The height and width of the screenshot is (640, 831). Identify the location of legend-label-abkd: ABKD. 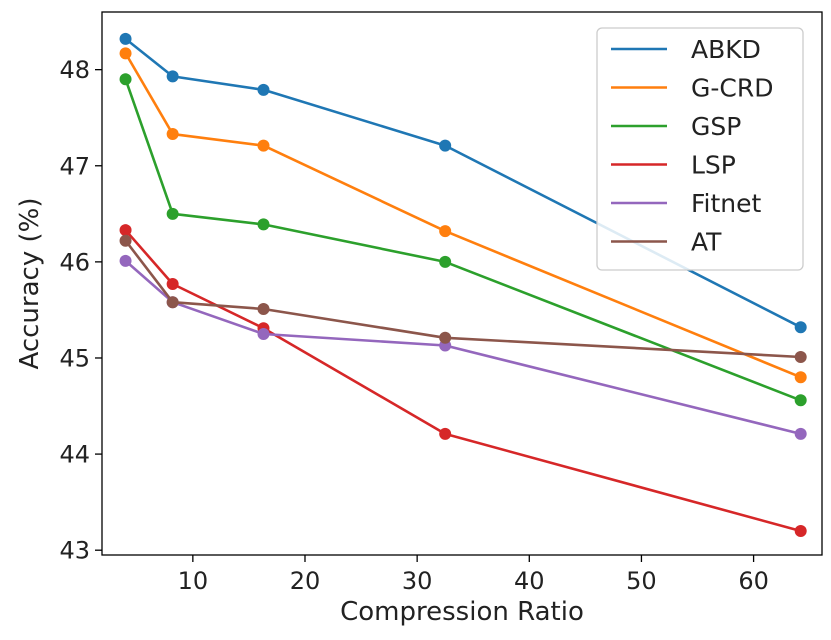
(726, 49).